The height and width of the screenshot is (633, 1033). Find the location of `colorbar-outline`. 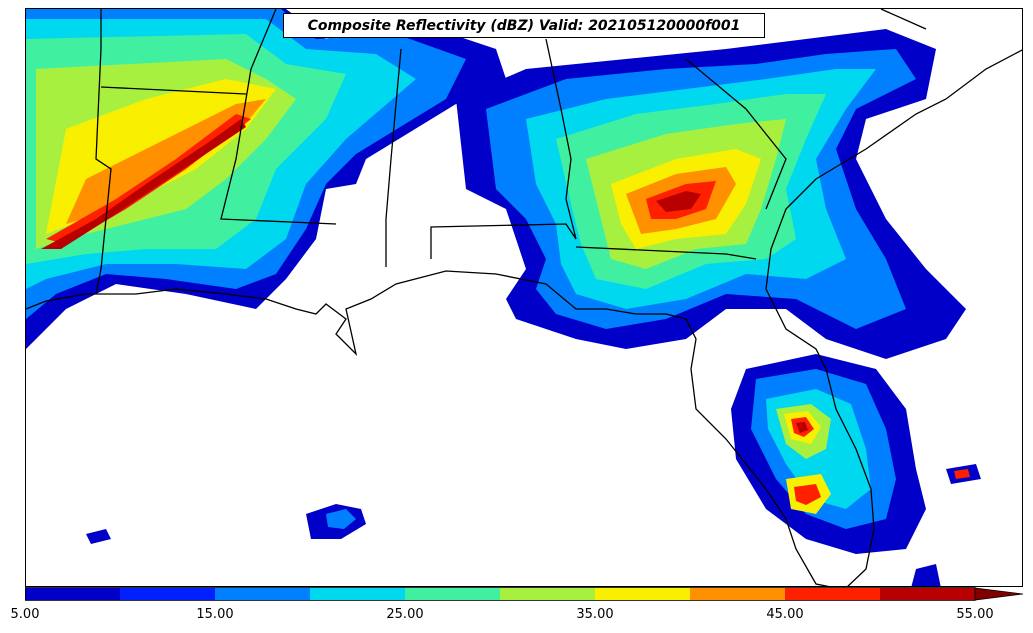

colorbar-outline is located at coordinates (500, 594).